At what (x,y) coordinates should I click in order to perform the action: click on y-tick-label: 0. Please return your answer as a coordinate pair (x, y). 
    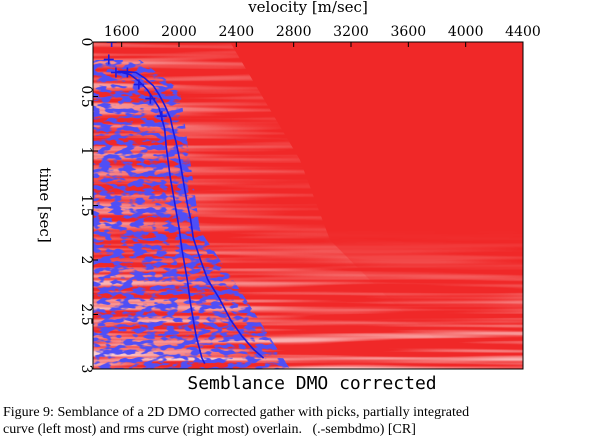
    Looking at the image, I should click on (86, 42).